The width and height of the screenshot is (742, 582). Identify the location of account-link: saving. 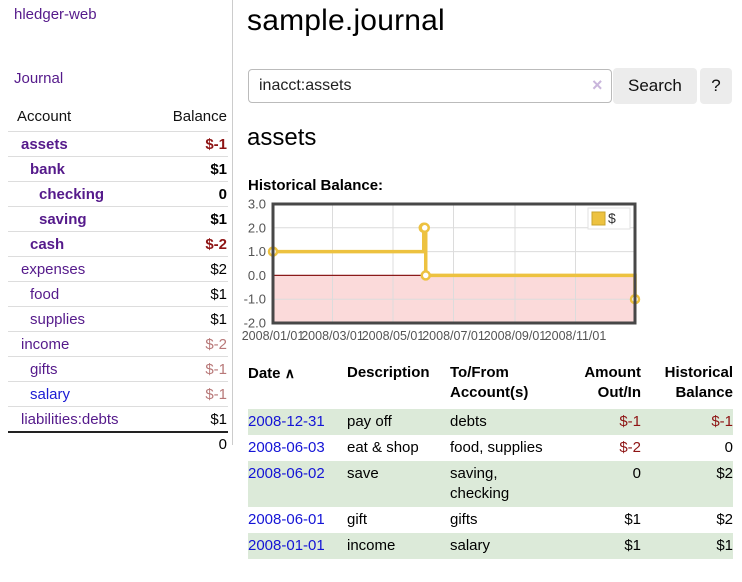
(63, 219).